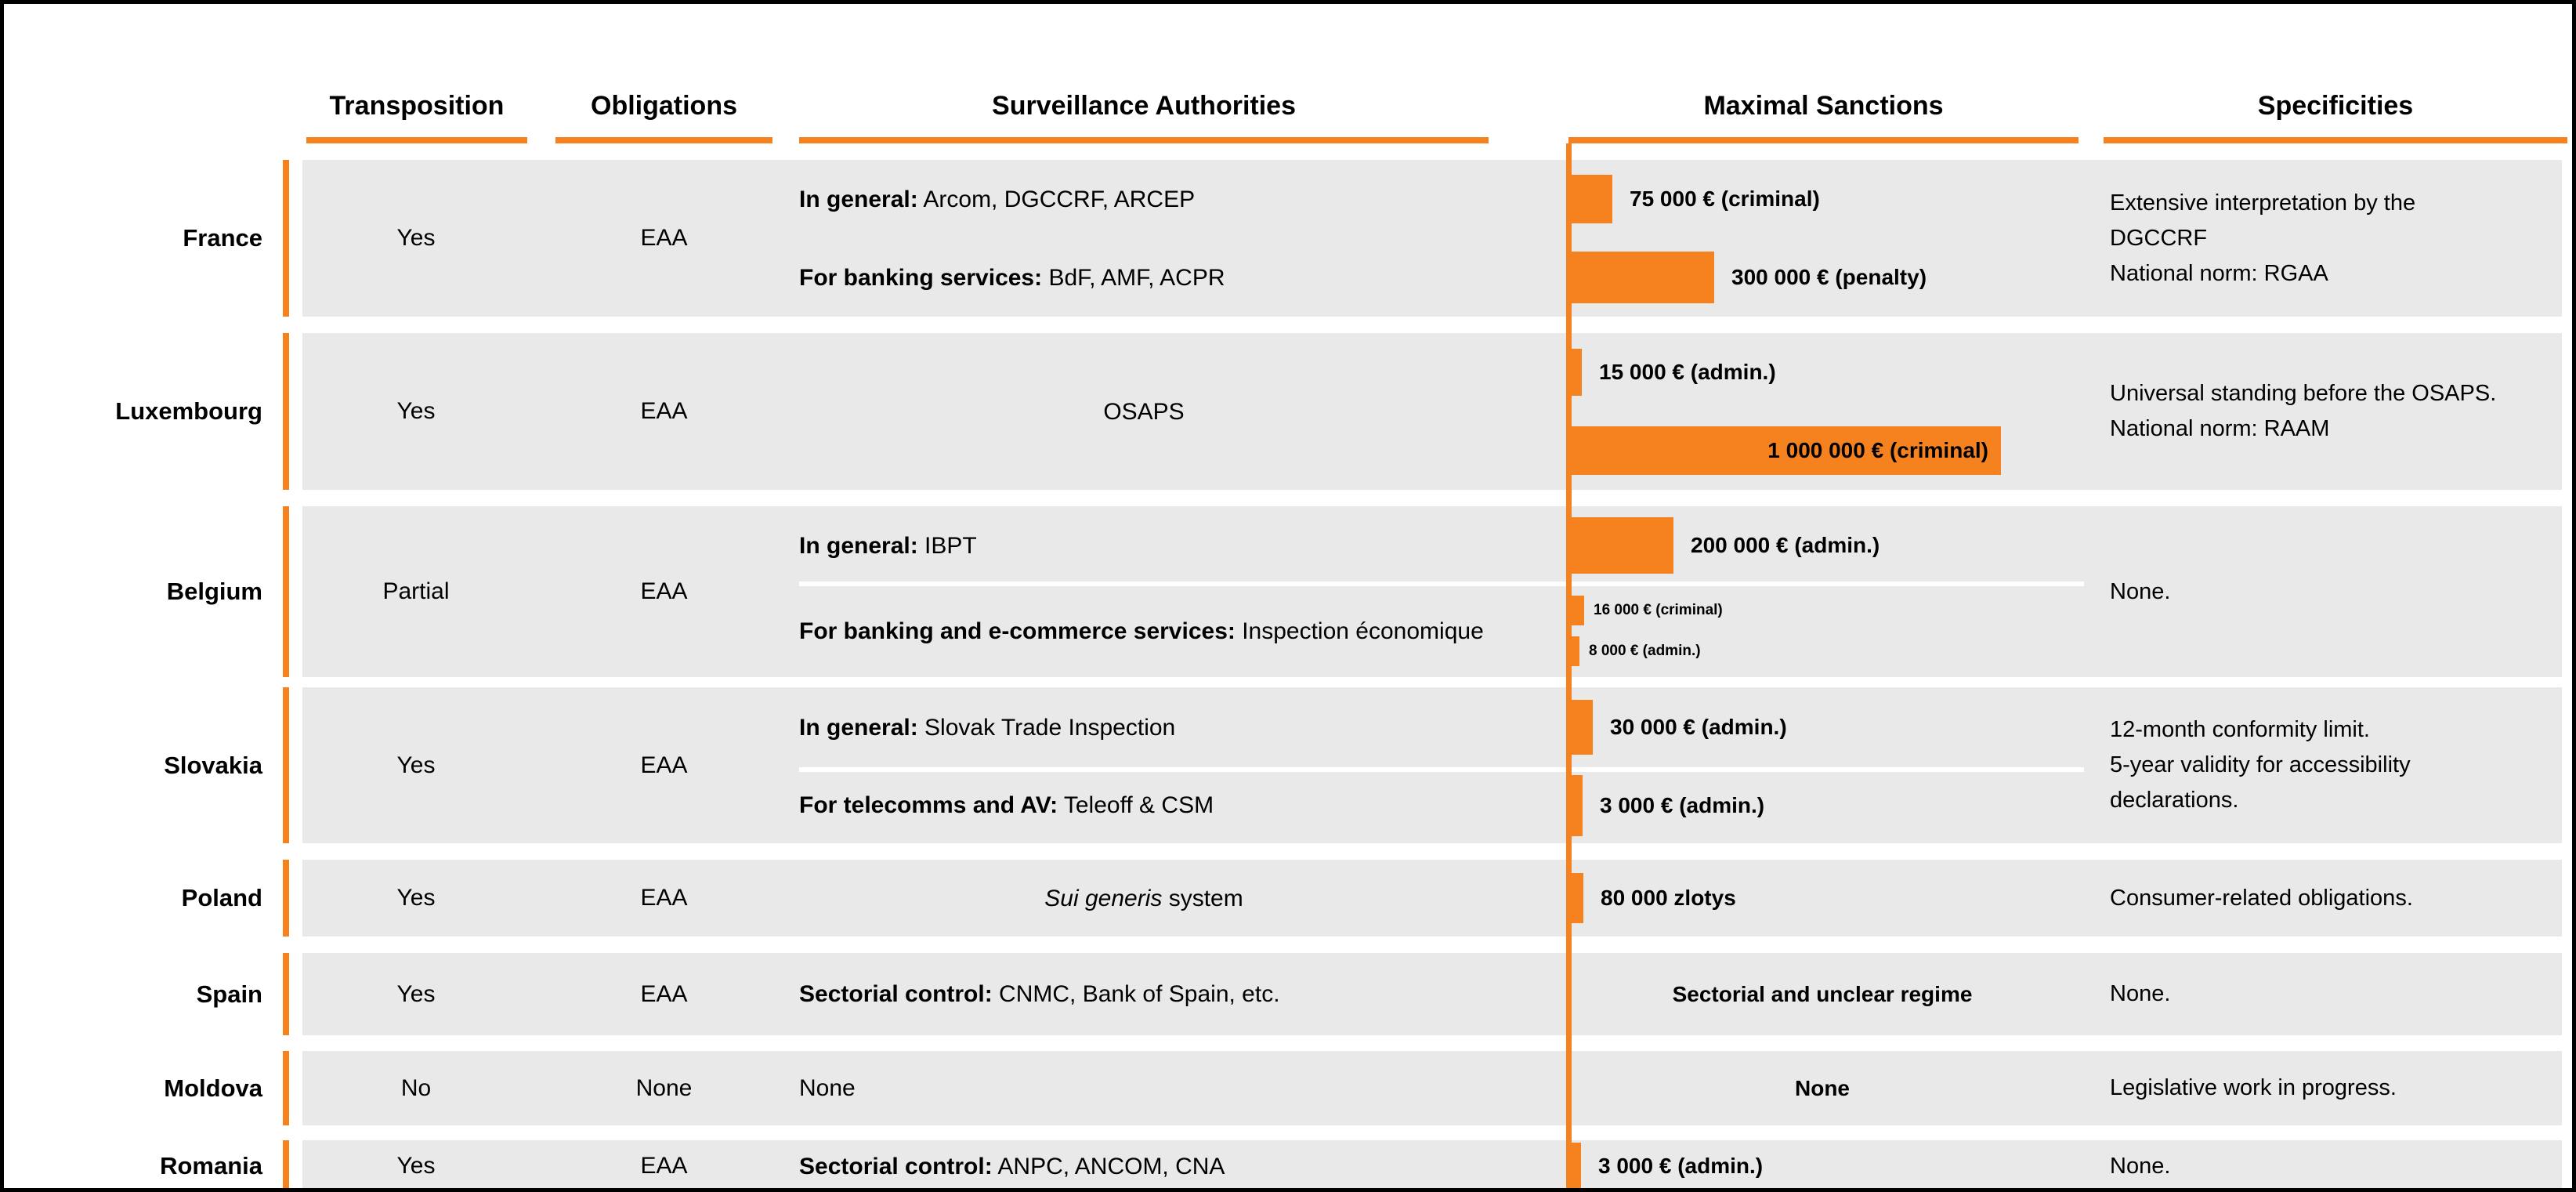  I want to click on authority-line: In general: Arcom, DGCCRF, ARCEP, so click(1144, 199).